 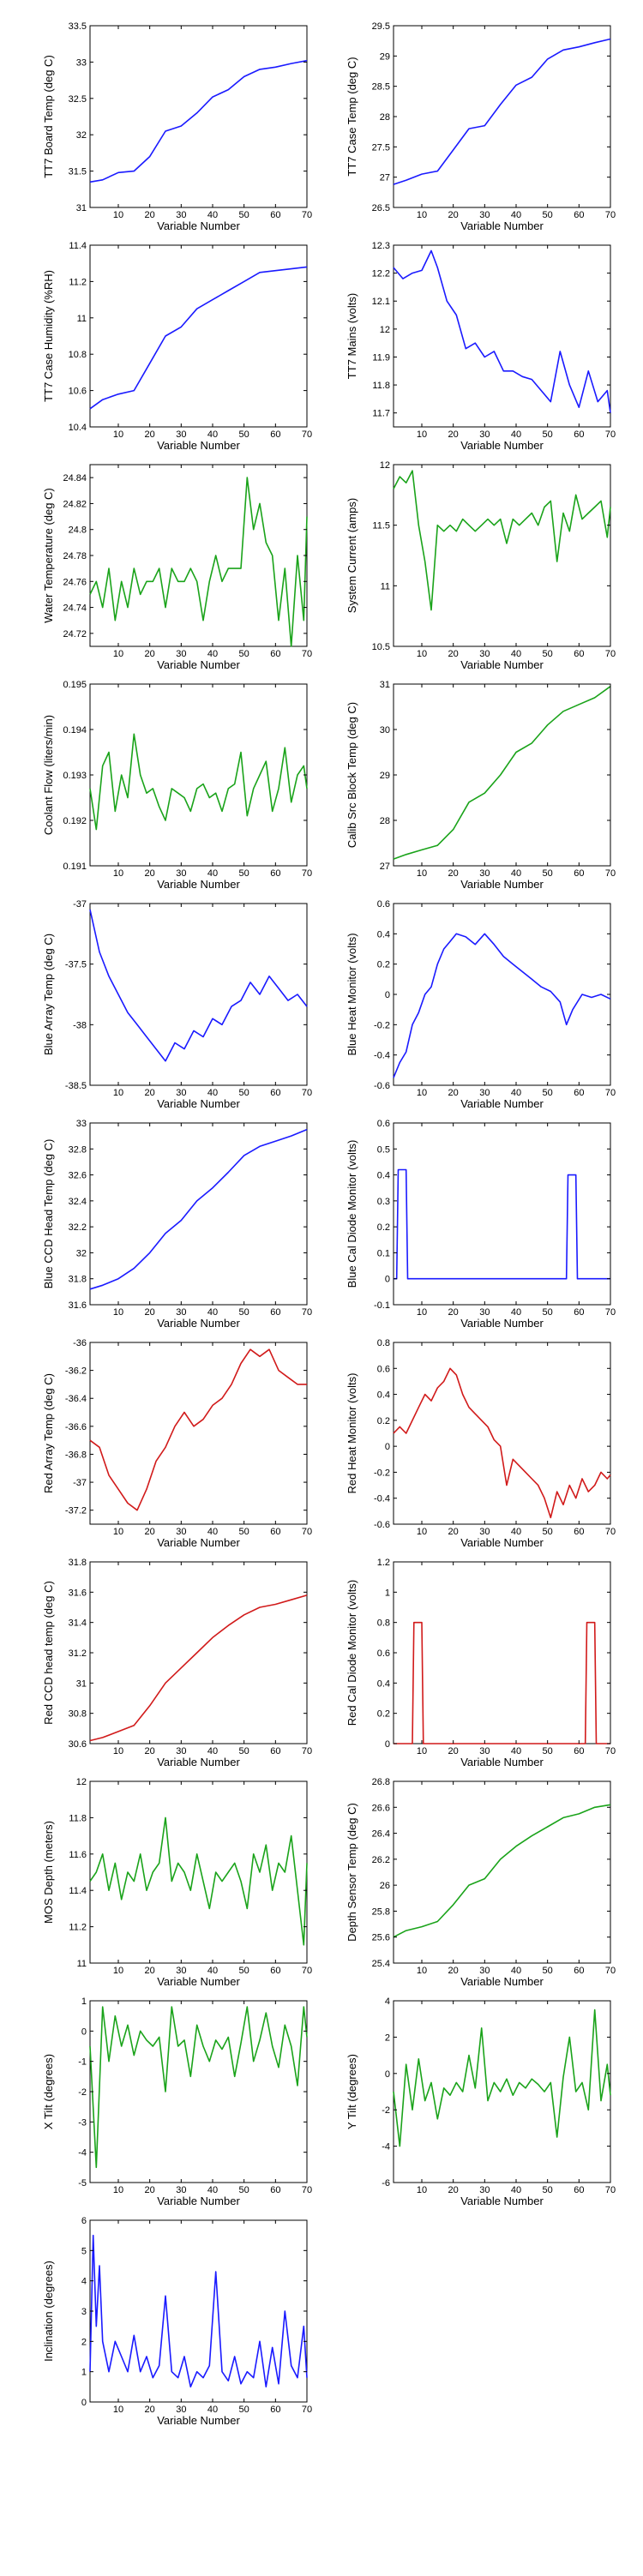 What do you see at coordinates (78, 355) in the screenshot?
I see `y-tick-label: 10.8` at bounding box center [78, 355].